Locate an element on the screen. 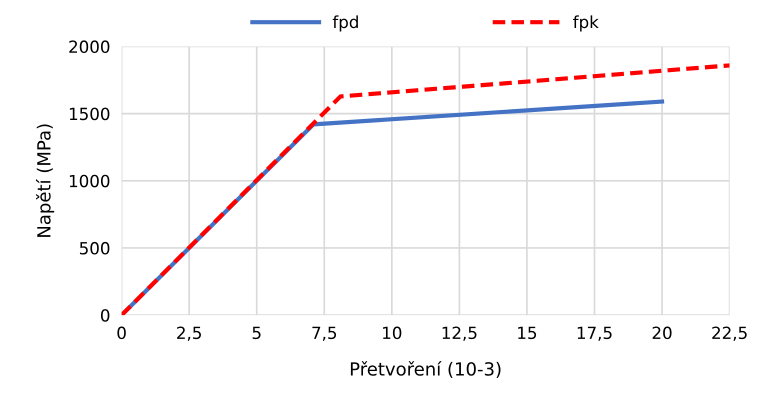 This screenshot has height=404, width=760. x-tick-label: 5 is located at coordinates (256, 333).